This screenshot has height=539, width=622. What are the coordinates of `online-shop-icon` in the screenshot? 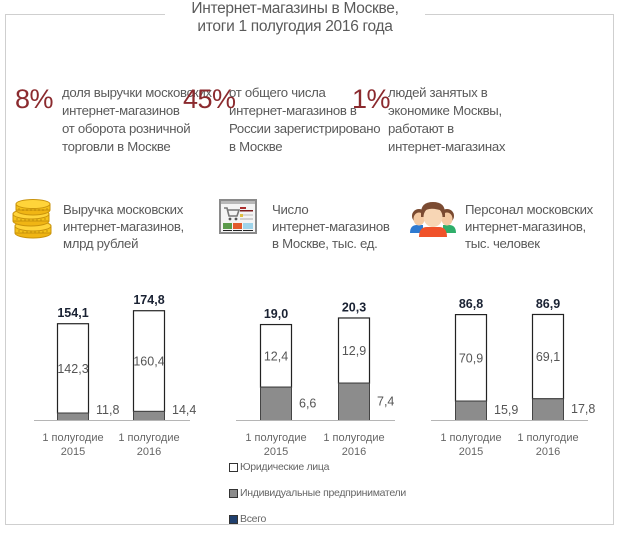 It's located at (243, 220).